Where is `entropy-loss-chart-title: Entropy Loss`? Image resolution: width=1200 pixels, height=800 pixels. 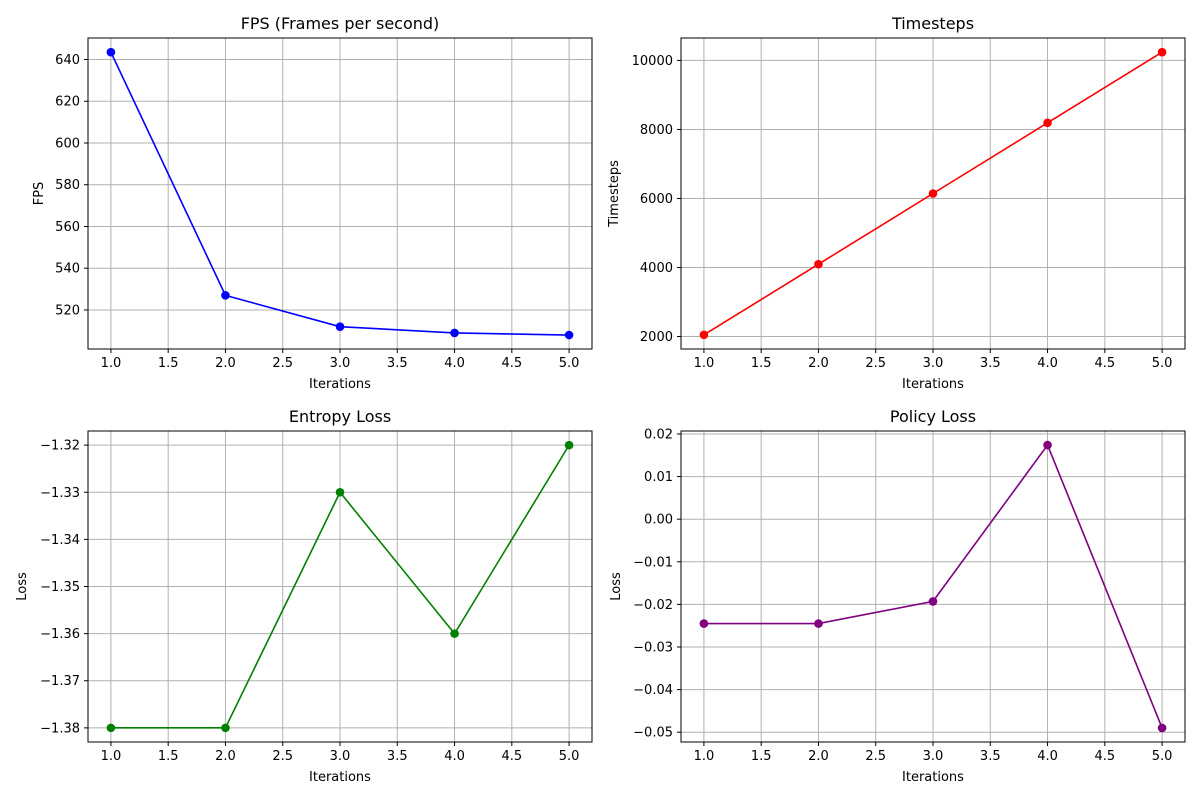
entropy-loss-chart-title: Entropy Loss is located at coordinates (340, 416).